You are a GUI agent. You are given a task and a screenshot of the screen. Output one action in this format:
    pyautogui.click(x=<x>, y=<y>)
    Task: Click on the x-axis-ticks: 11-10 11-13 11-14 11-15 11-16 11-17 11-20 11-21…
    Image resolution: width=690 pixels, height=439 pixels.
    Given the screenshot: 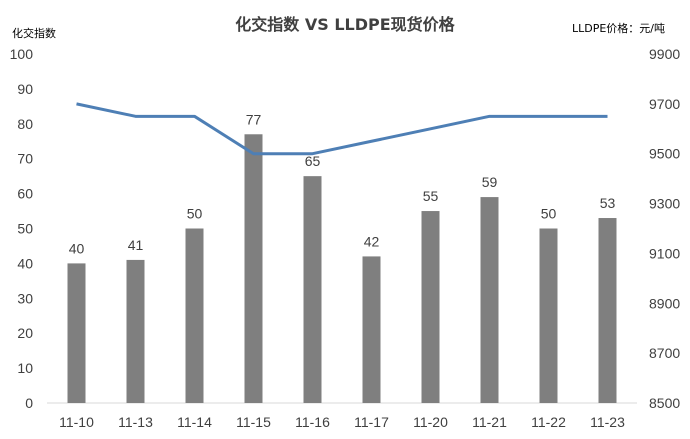 What is the action you would take?
    pyautogui.click(x=342, y=422)
    